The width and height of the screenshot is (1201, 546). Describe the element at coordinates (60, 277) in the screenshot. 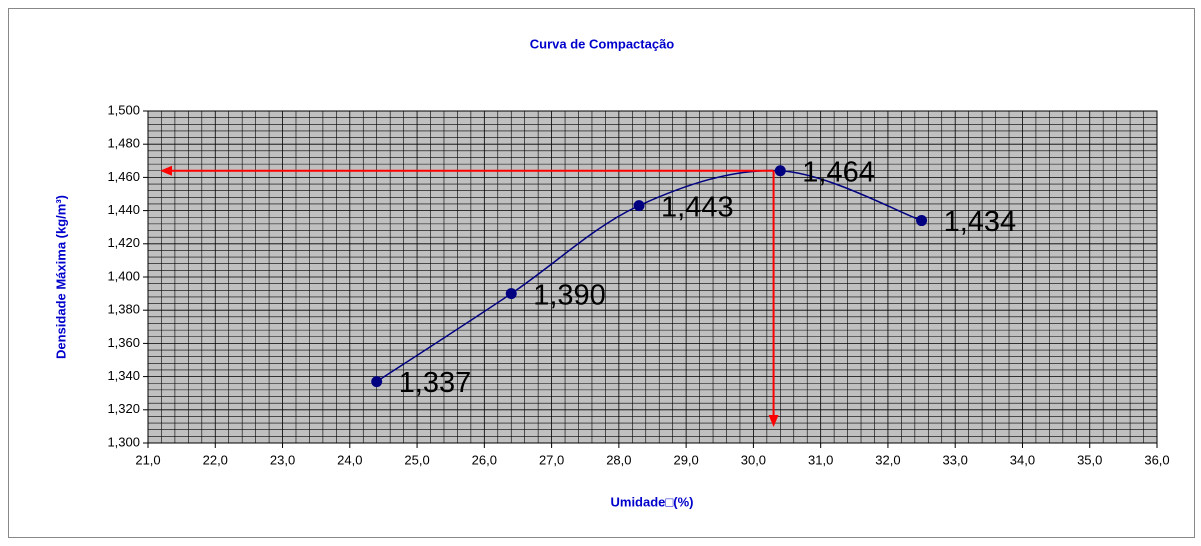

I see `y-axis-title: Densidade Máxima (kg/m³)` at that location.